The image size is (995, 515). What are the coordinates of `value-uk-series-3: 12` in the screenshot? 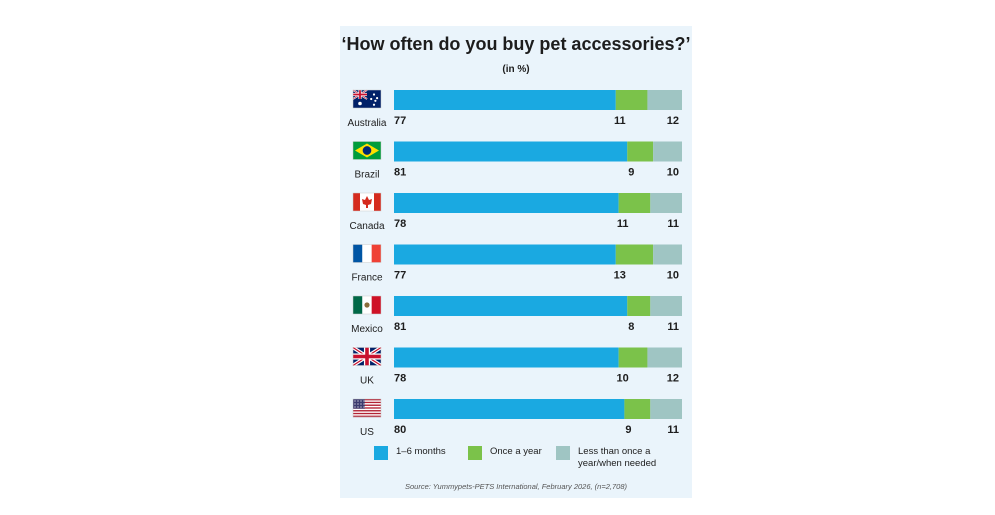 It's located at (673, 379).